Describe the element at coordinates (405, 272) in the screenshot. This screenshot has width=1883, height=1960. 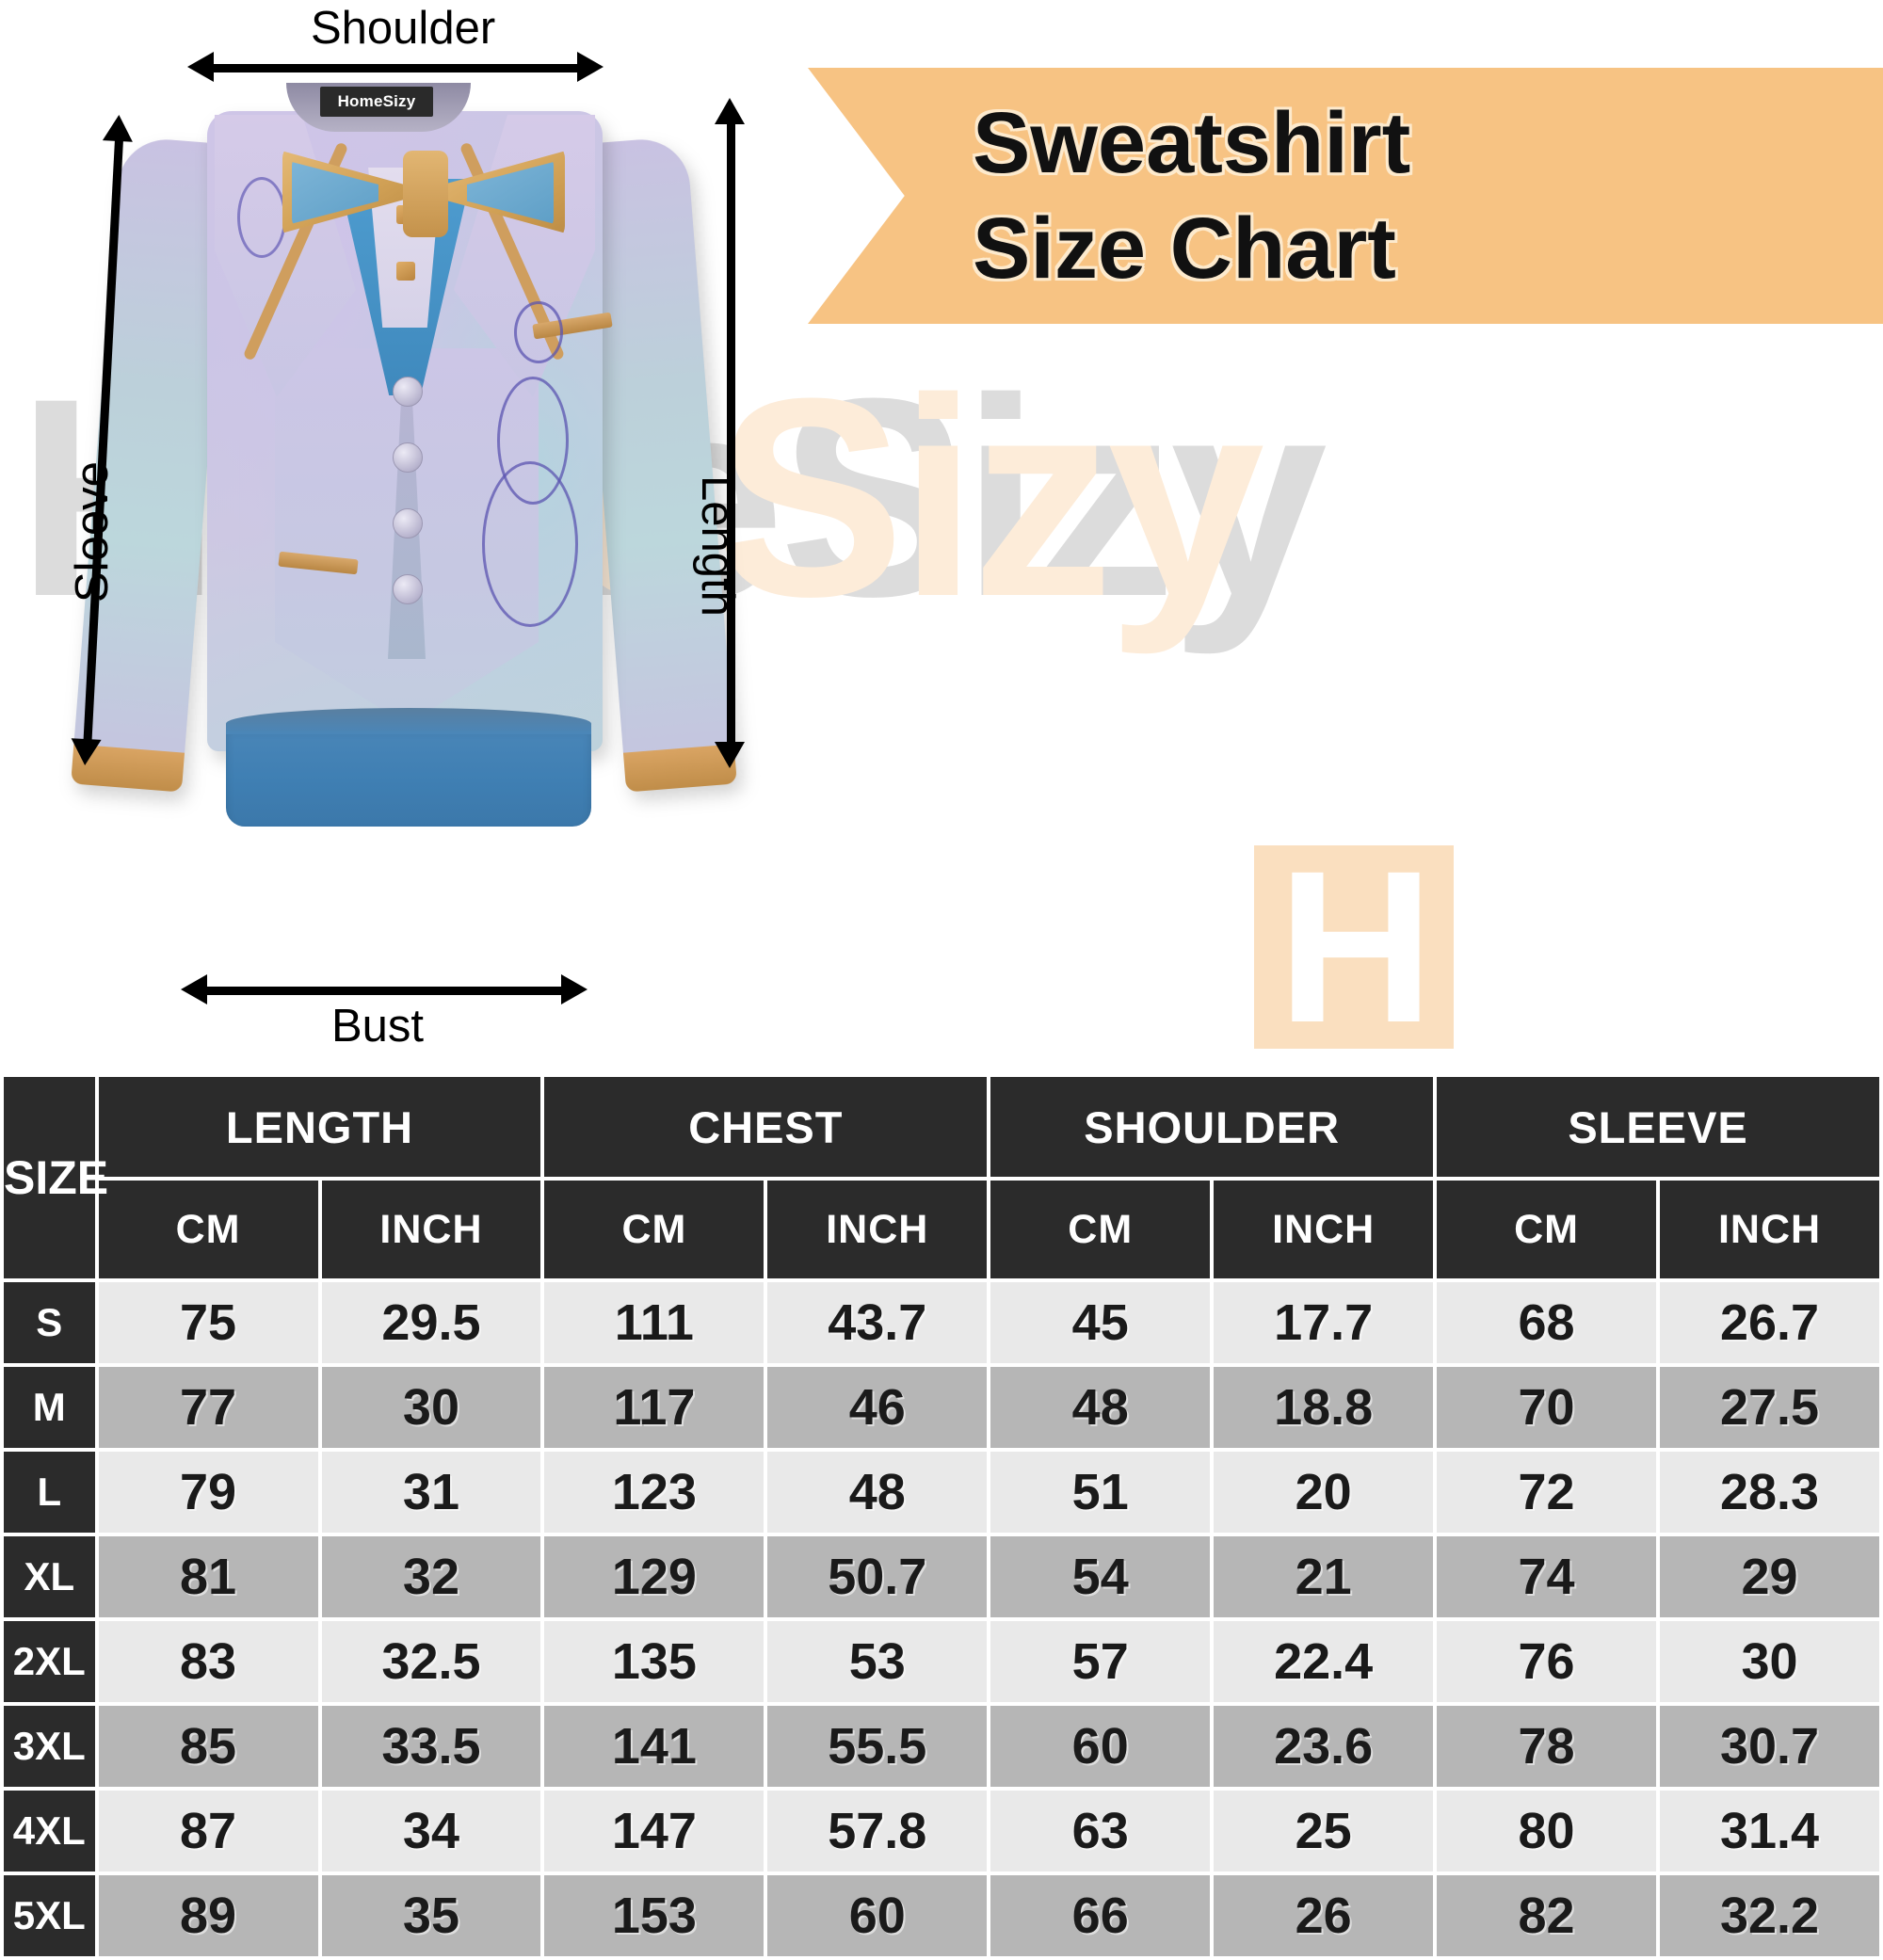
I see `placket-stud` at that location.